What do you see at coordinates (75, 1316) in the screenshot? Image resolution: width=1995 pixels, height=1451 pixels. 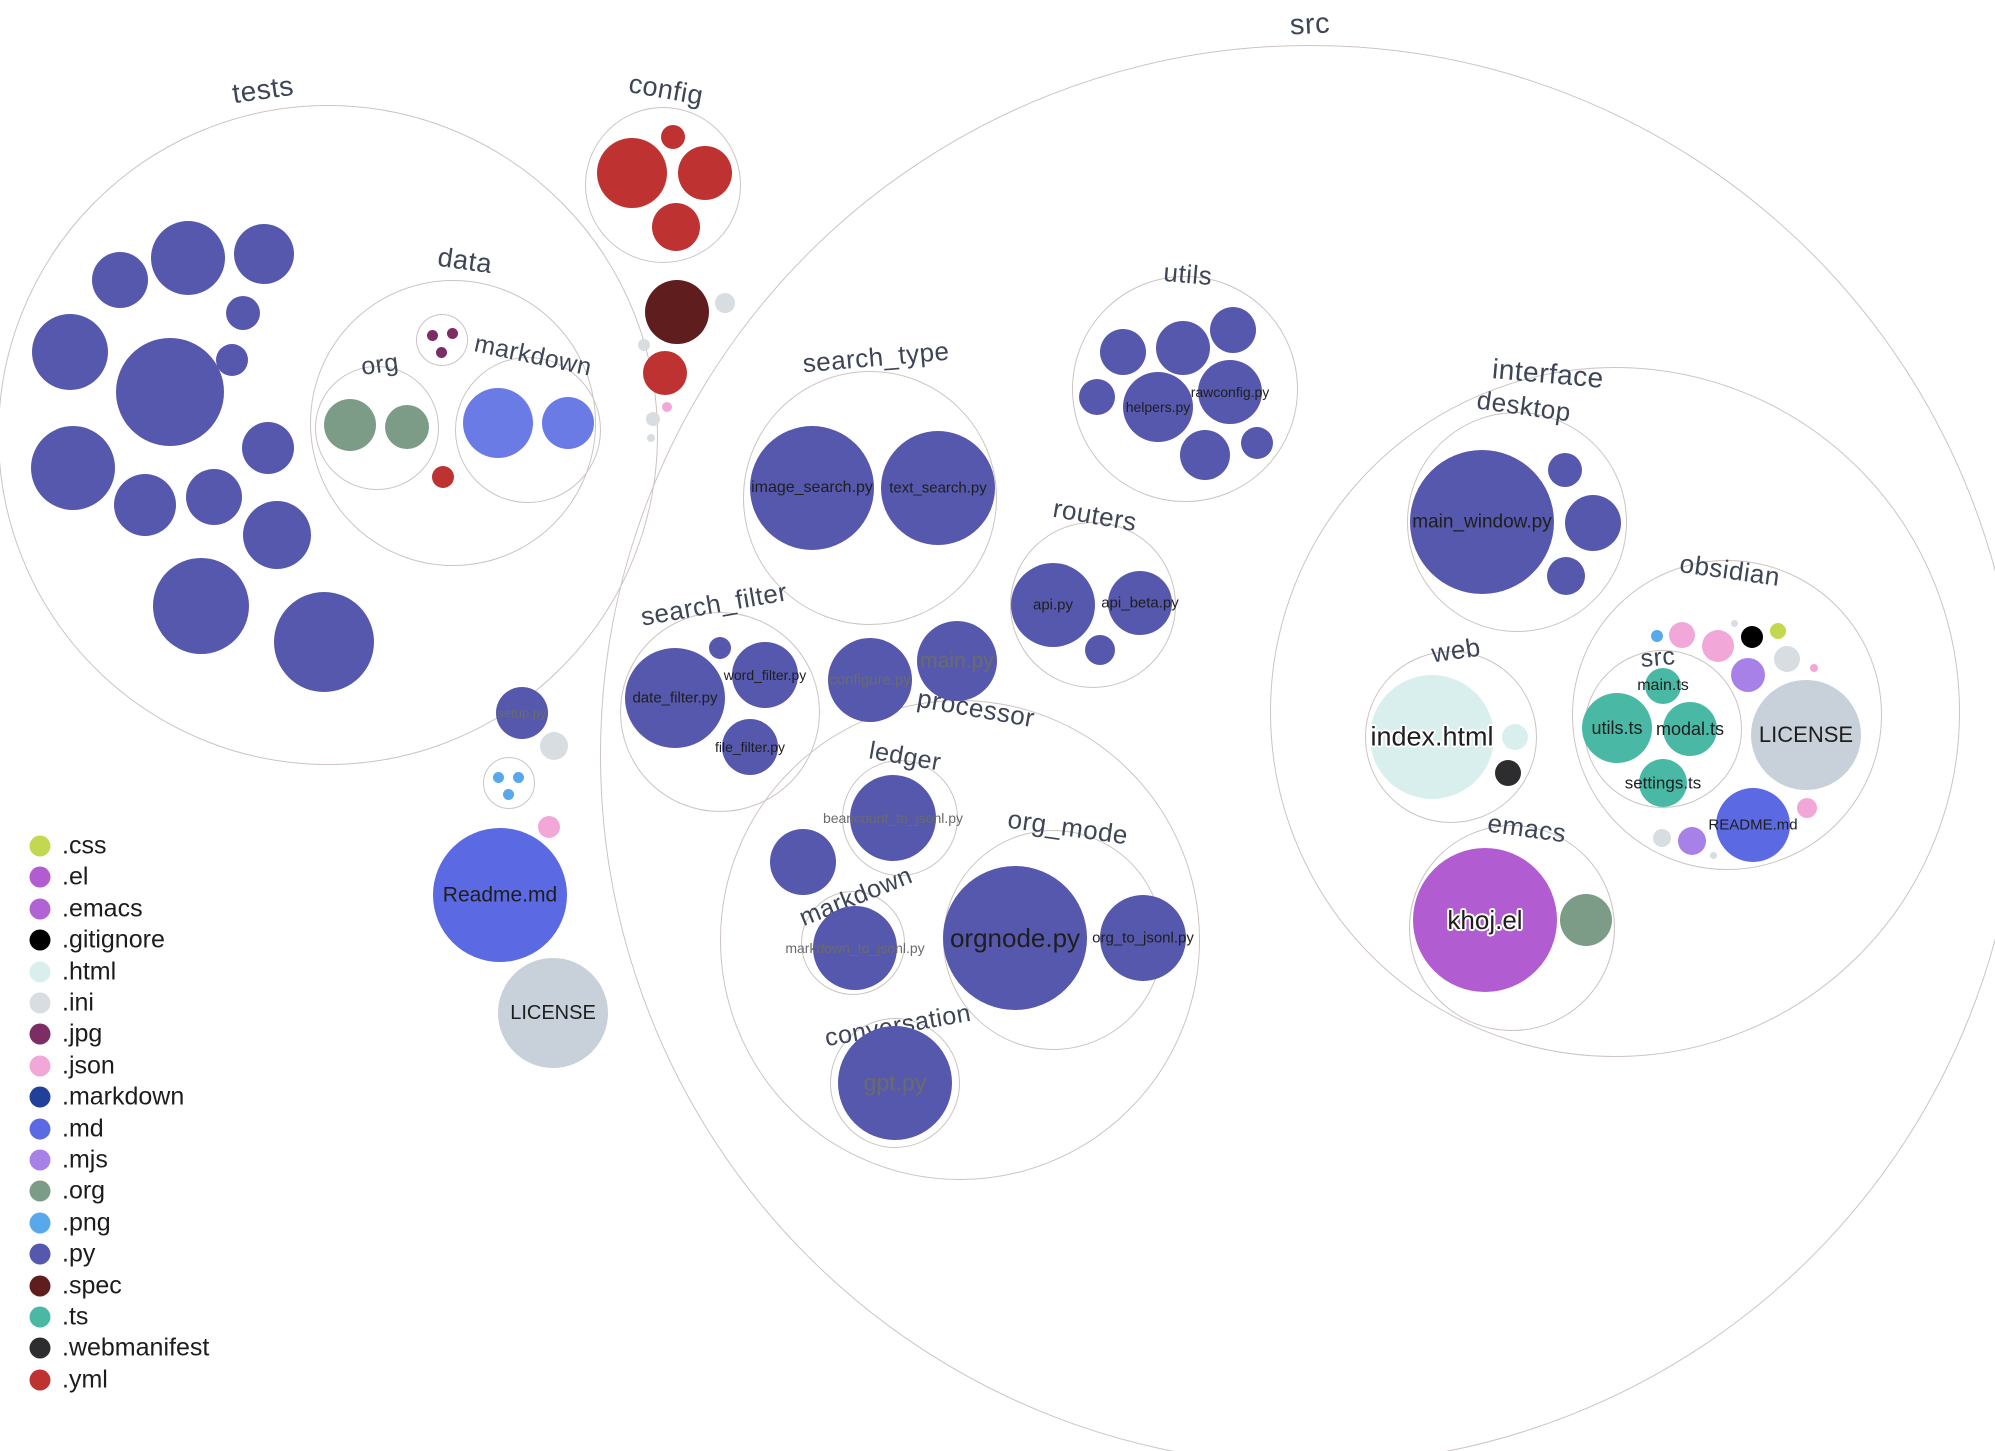 I see `legend-label-ts: .ts` at bounding box center [75, 1316].